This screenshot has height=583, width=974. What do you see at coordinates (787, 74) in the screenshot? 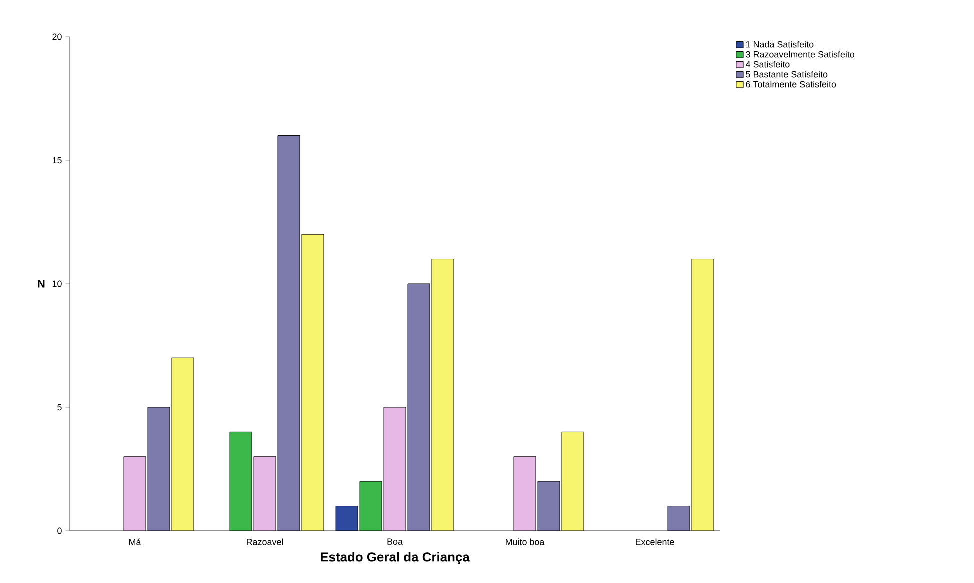
I see `legend-label: 5 Bastante Satisfeito` at bounding box center [787, 74].